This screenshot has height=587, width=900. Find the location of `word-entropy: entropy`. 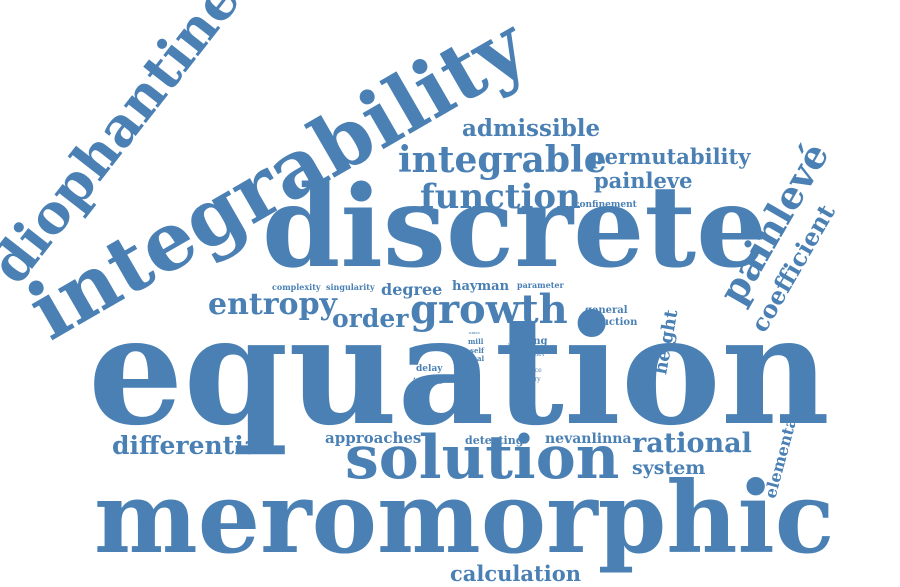

word-entropy: entropy is located at coordinates (272, 304).